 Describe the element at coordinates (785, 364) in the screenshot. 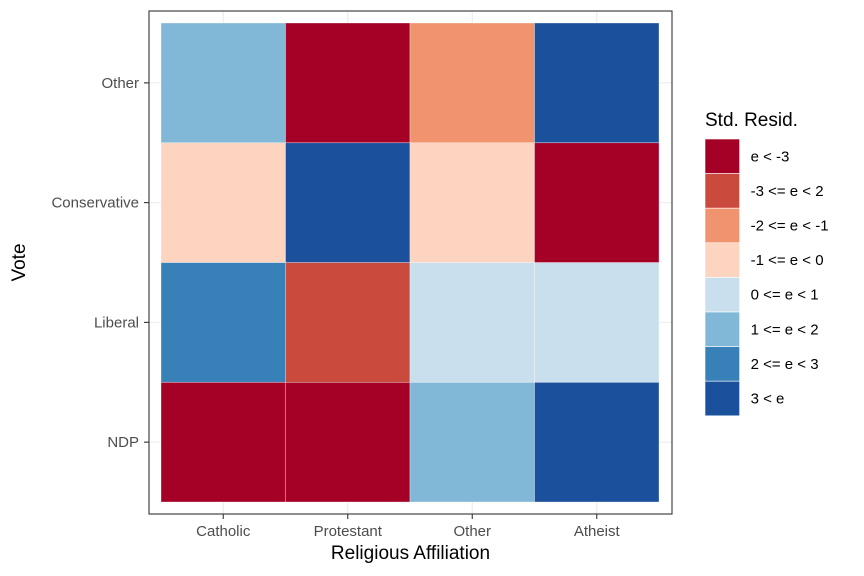

I see `legend-label: 2 <= e < 3` at that location.